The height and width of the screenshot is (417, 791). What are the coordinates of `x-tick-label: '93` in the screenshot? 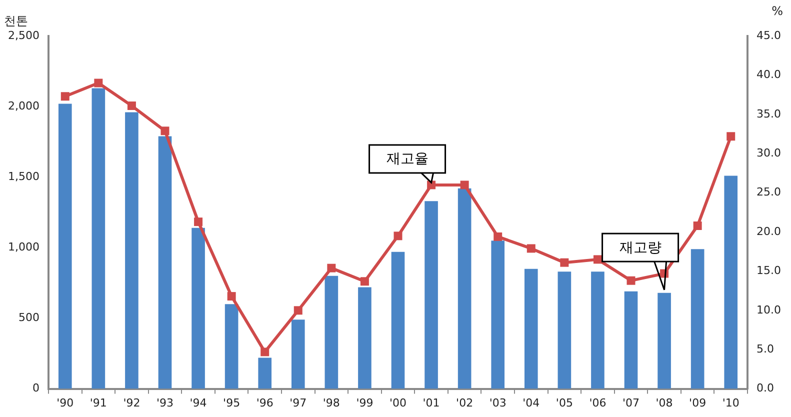 It's located at (165, 403).